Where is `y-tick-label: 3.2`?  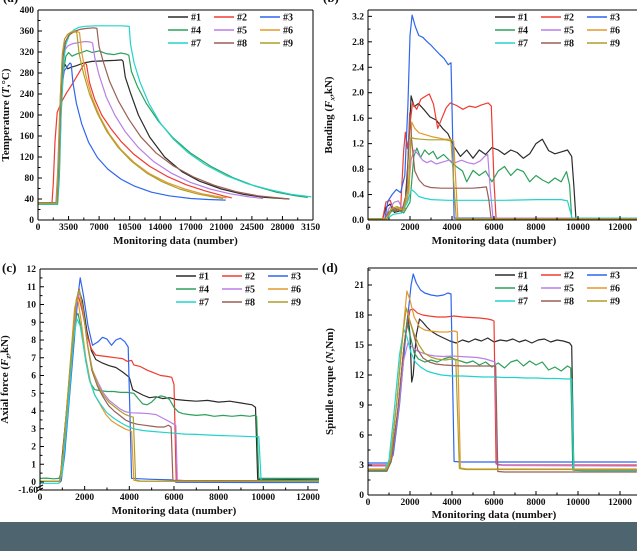 y-tick-label: 3.2 is located at coordinates (358, 17).